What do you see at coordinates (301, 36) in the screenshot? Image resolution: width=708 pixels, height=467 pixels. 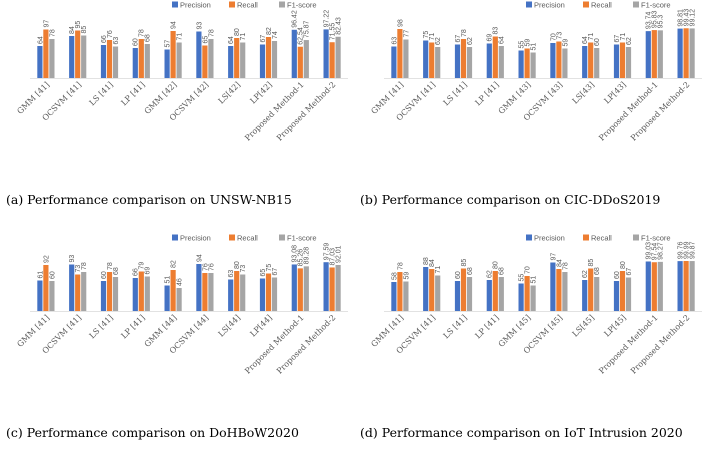 I see `data-label-recall: 62.54` at bounding box center [301, 36].